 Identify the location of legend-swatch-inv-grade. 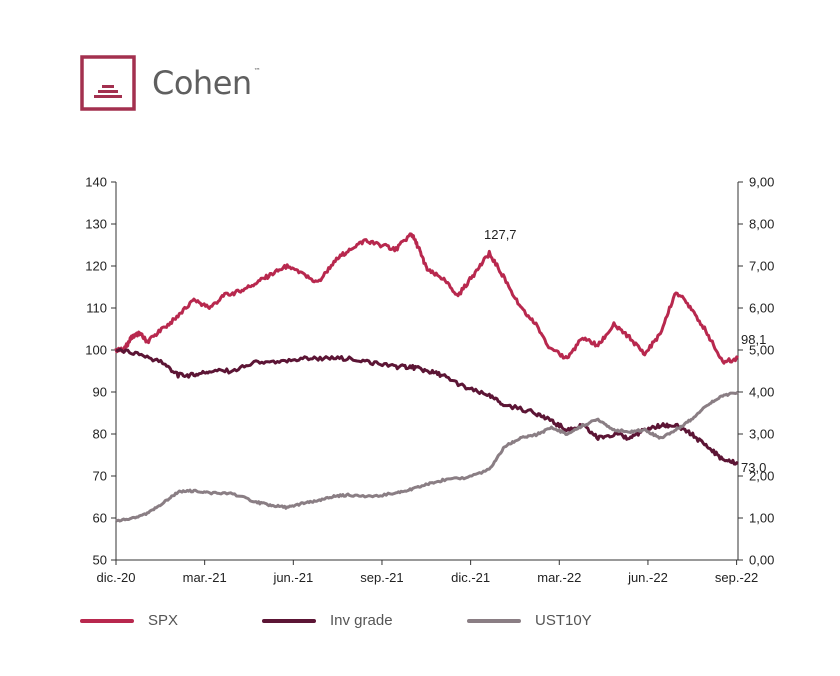
(289, 620).